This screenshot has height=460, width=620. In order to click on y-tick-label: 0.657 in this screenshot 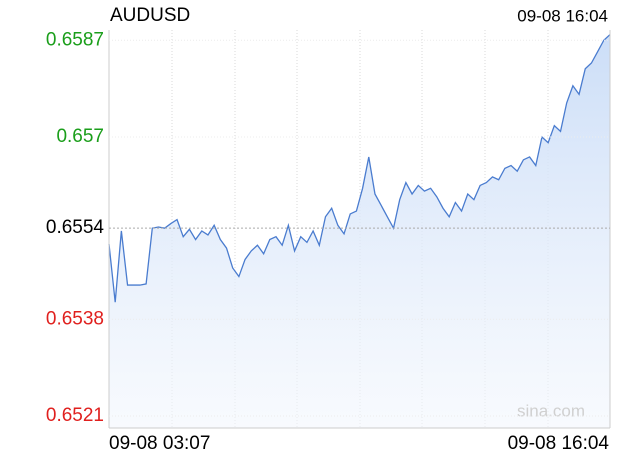, I will do `click(80, 136)`.